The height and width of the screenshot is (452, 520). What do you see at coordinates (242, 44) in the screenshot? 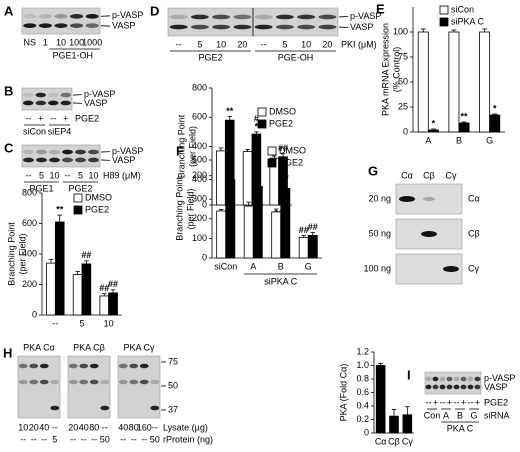
I see `lane-label: 20` at bounding box center [242, 44].